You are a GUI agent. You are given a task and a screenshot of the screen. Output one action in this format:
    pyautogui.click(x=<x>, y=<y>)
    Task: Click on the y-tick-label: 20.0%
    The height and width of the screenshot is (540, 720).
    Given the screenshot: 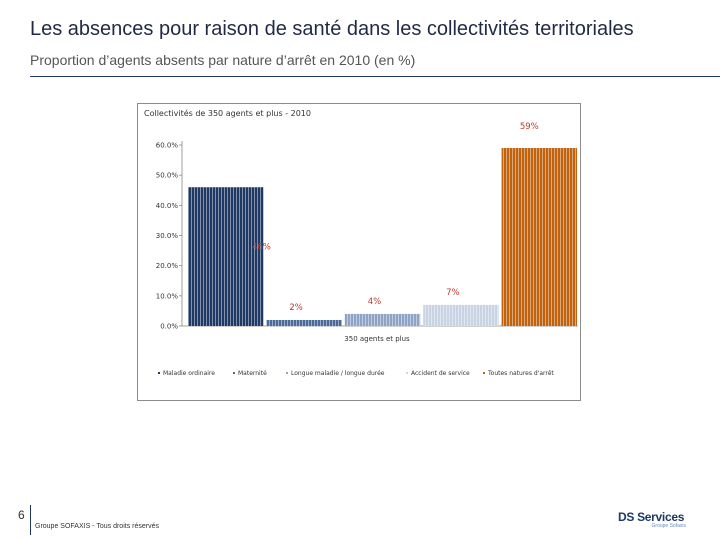 What is the action you would take?
    pyautogui.click(x=167, y=266)
    